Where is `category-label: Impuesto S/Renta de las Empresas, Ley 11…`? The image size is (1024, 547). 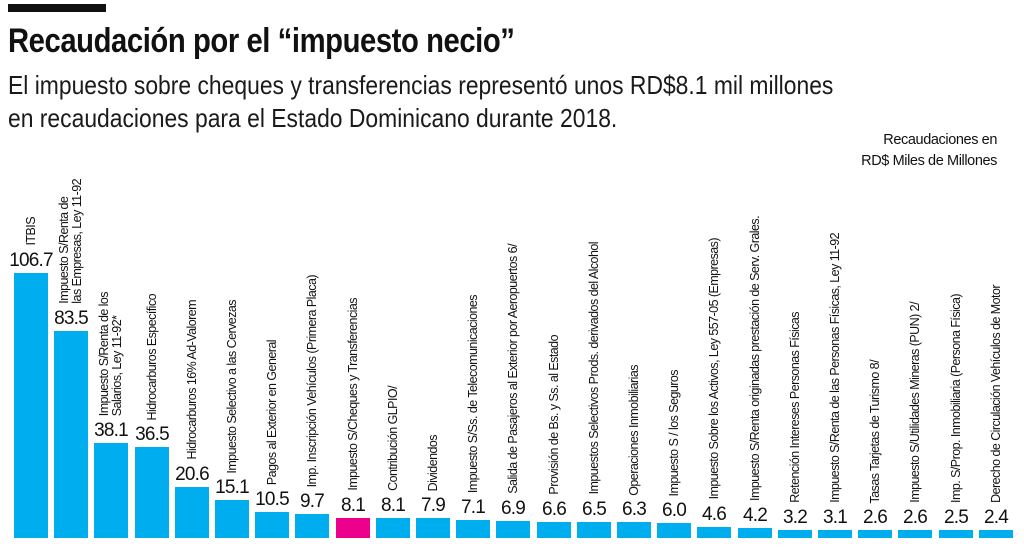 category-label: Impuesto S/Renta de las Empresas, Ley 11… is located at coordinates (70, 241).